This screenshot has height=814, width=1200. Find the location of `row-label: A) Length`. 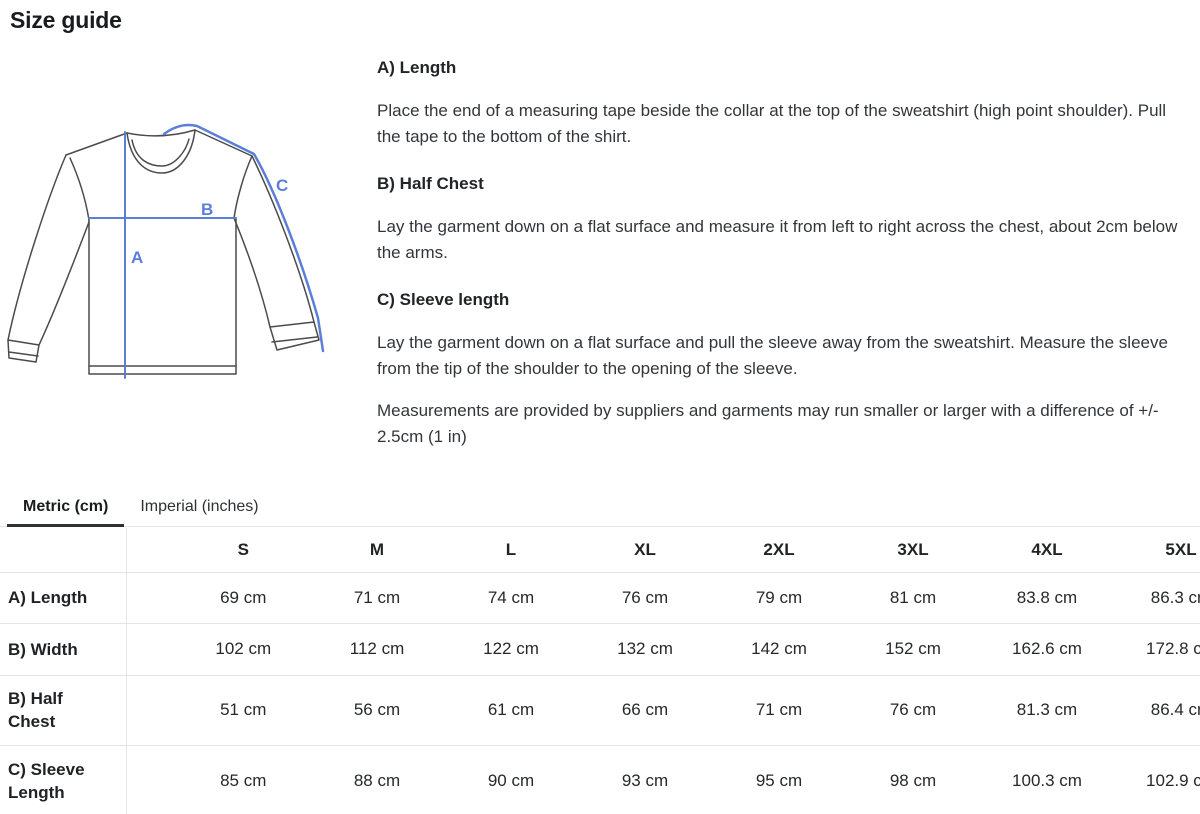

row-label: A) Length is located at coordinates (63, 598).